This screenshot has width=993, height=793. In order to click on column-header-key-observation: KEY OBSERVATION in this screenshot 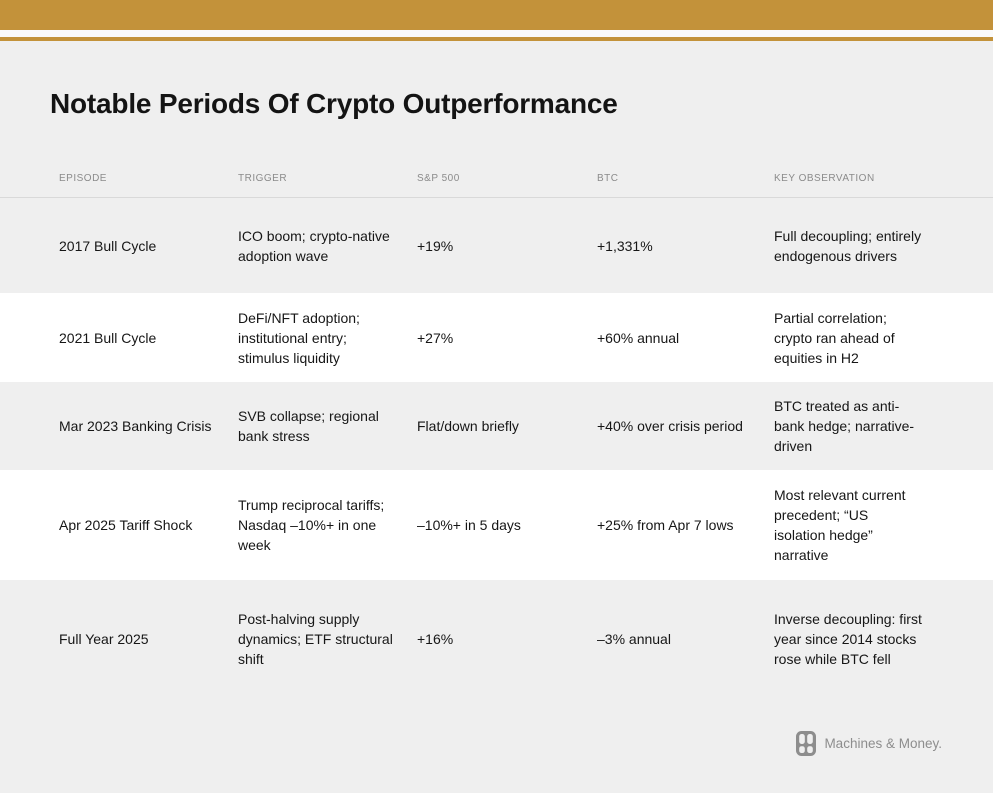, I will do `click(824, 178)`.